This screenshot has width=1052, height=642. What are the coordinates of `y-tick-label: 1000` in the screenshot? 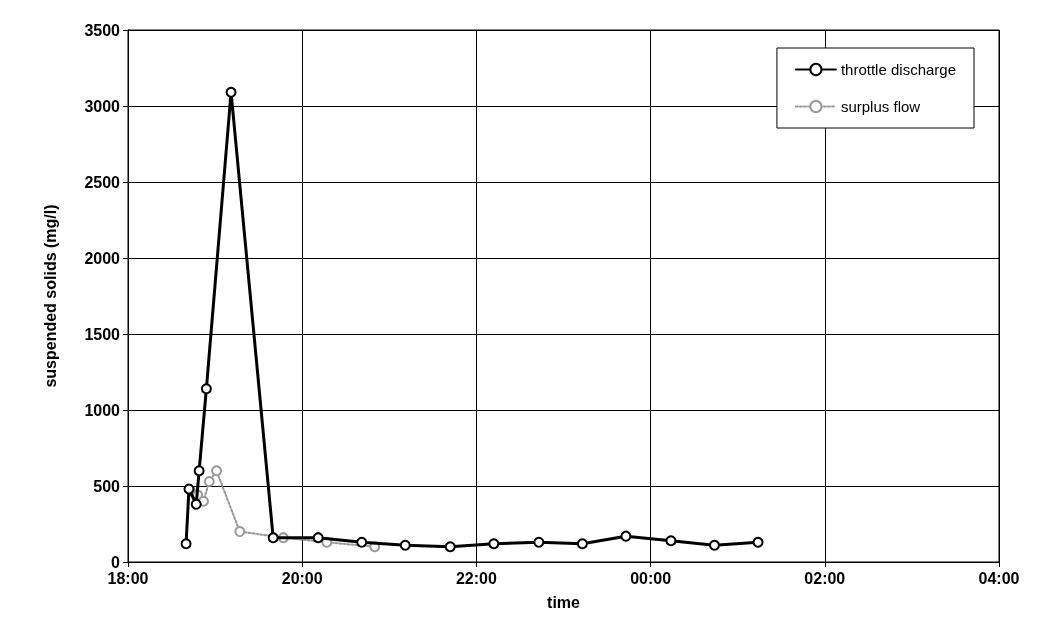 It's located at (102, 410).